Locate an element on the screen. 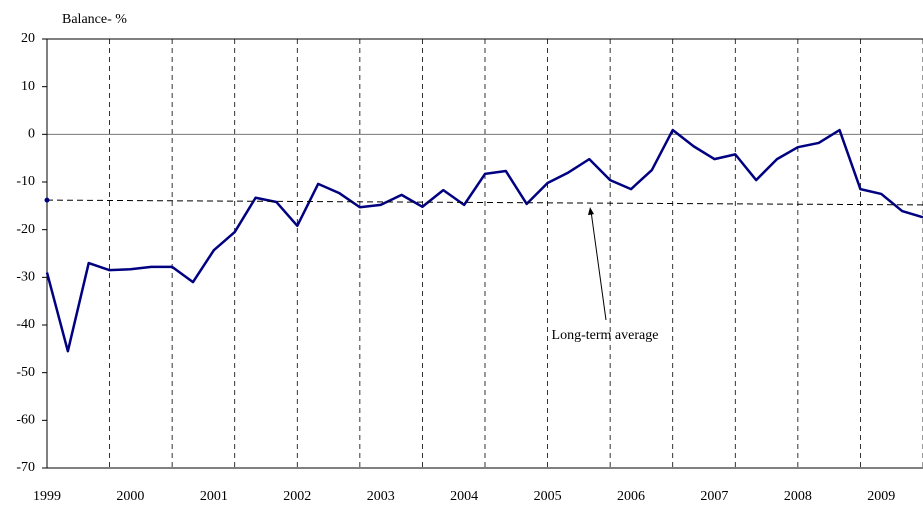  y-tick-label: -60 is located at coordinates (25, 420).